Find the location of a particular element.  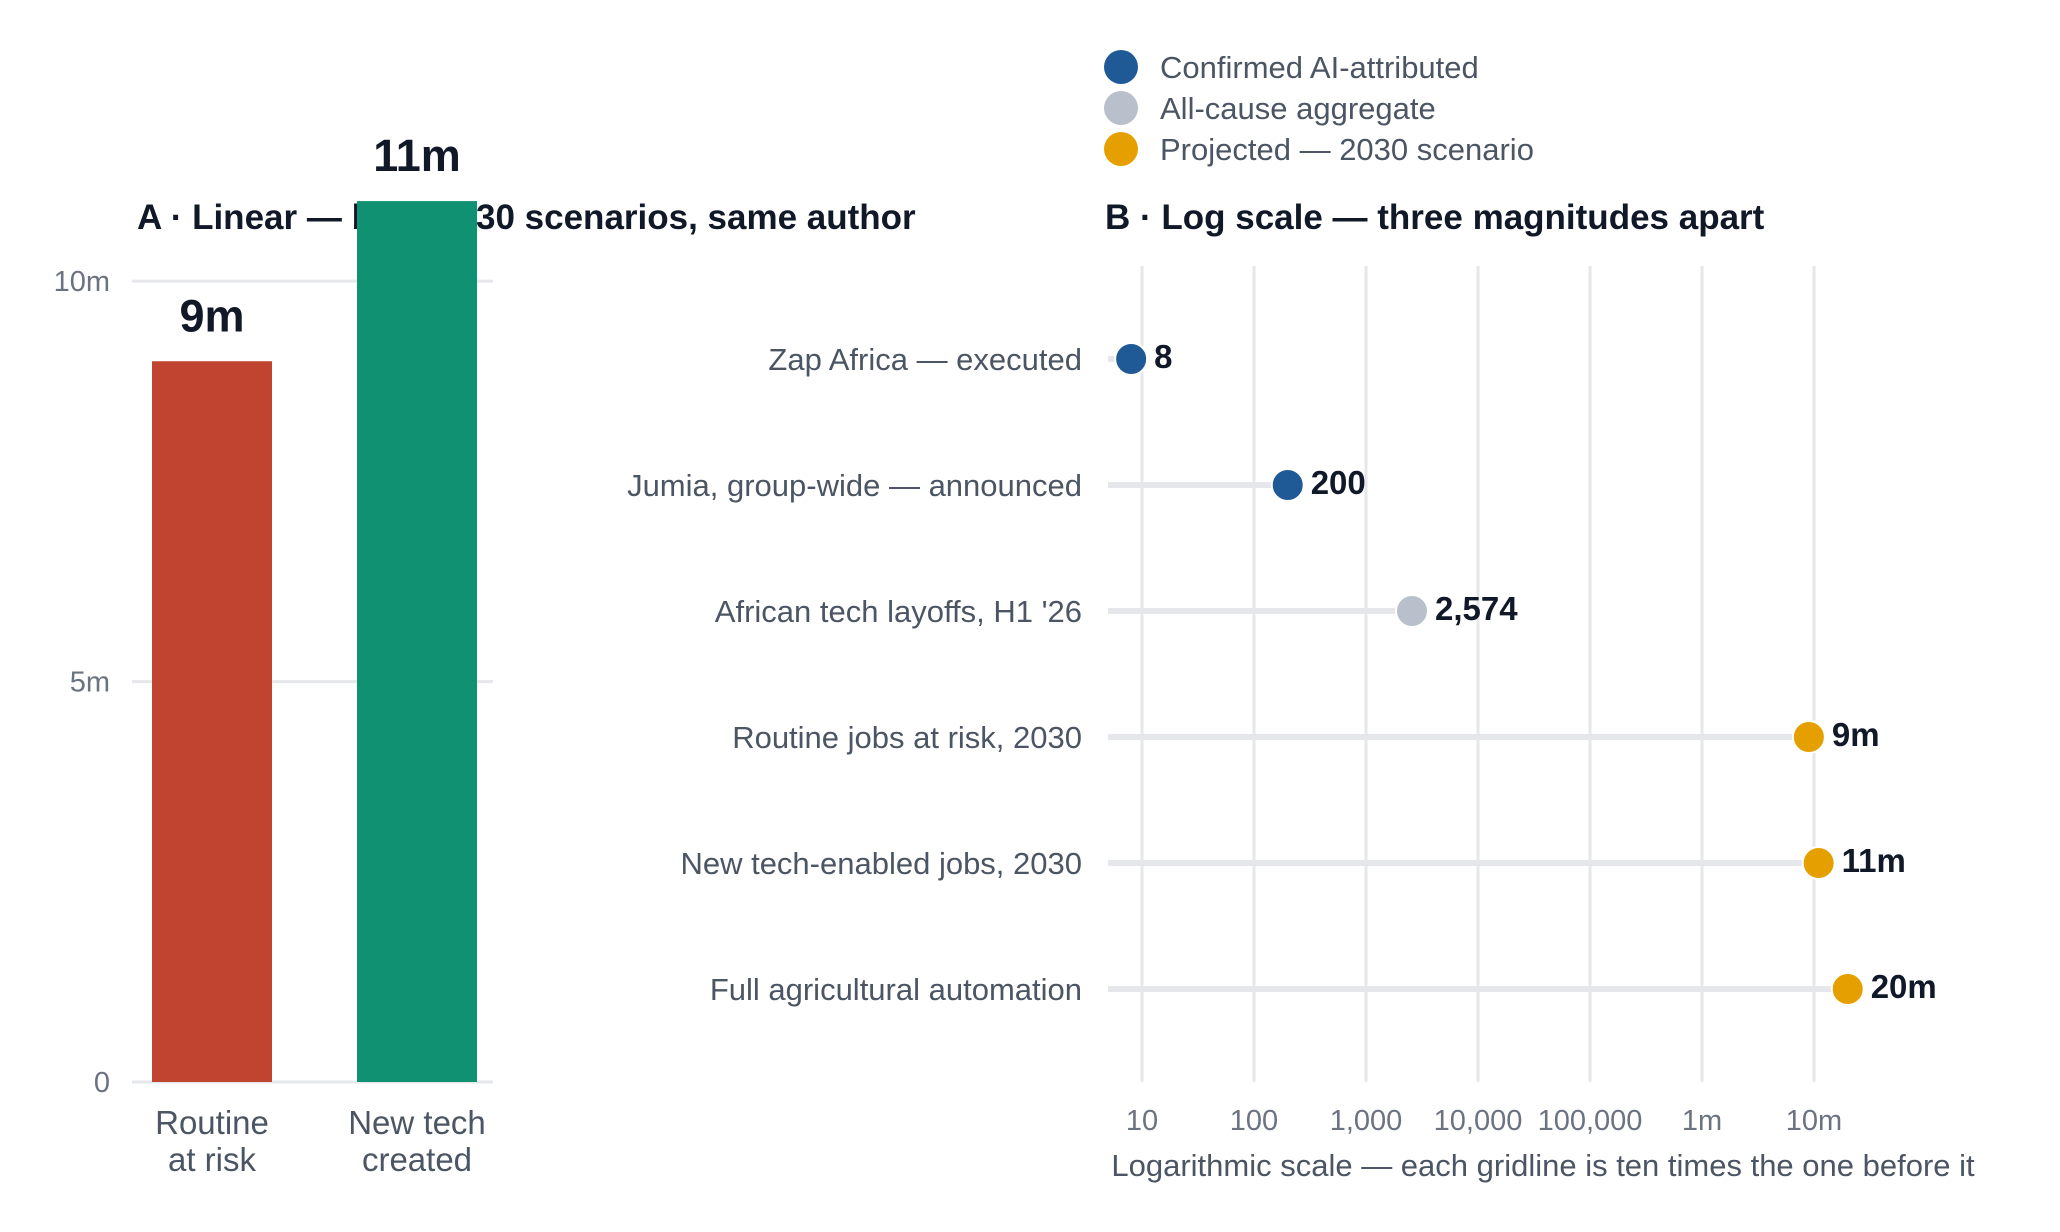

x-category-label: New tech created is located at coordinates (417, 1141).